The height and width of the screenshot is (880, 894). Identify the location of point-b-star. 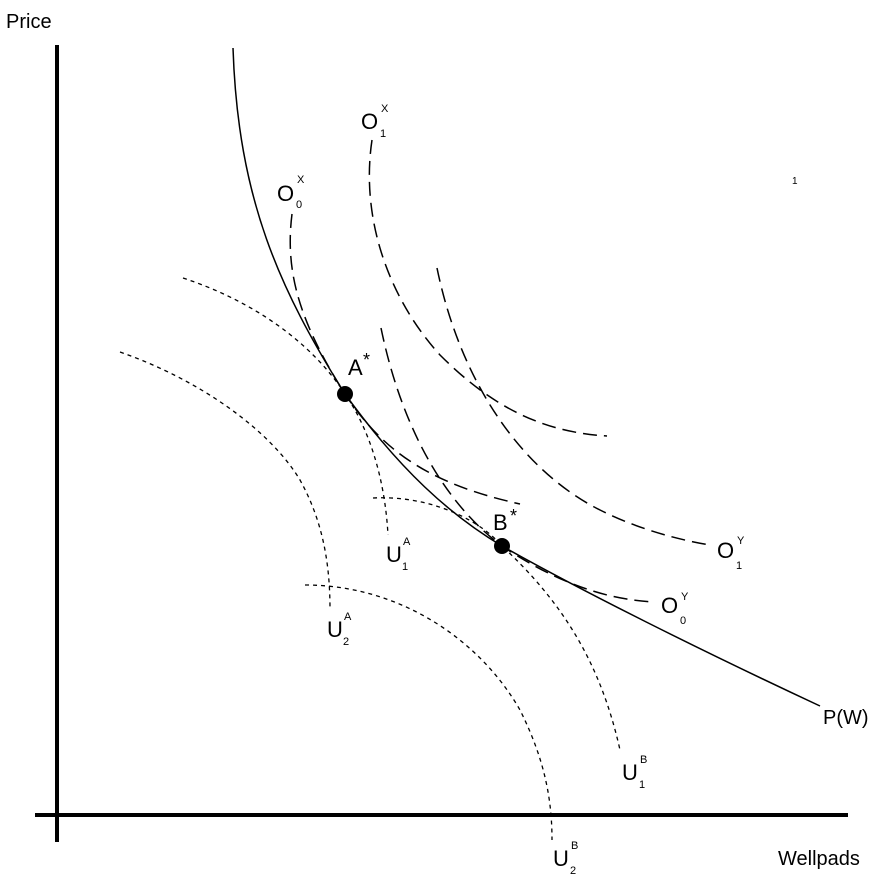
(502, 546).